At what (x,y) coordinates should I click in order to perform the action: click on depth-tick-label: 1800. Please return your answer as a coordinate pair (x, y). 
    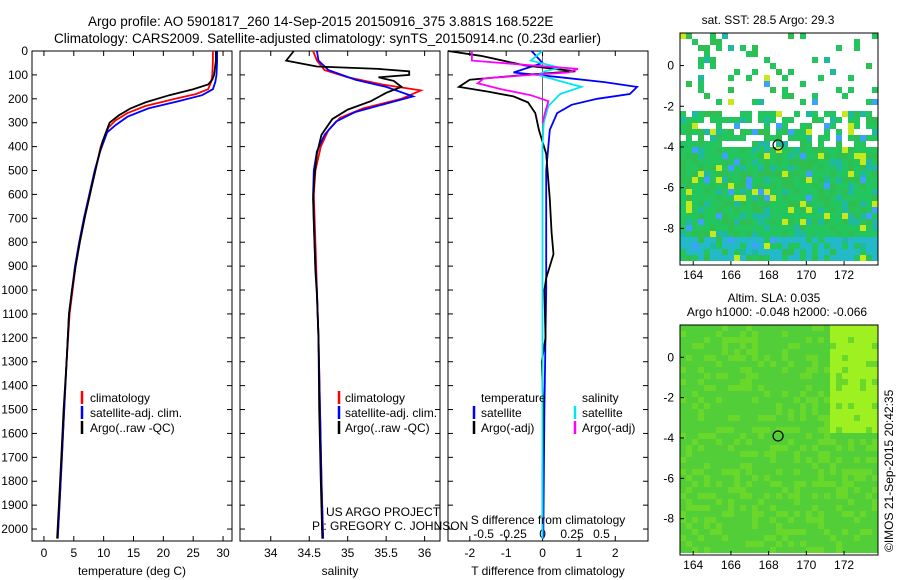
    Looking at the image, I should click on (14, 481).